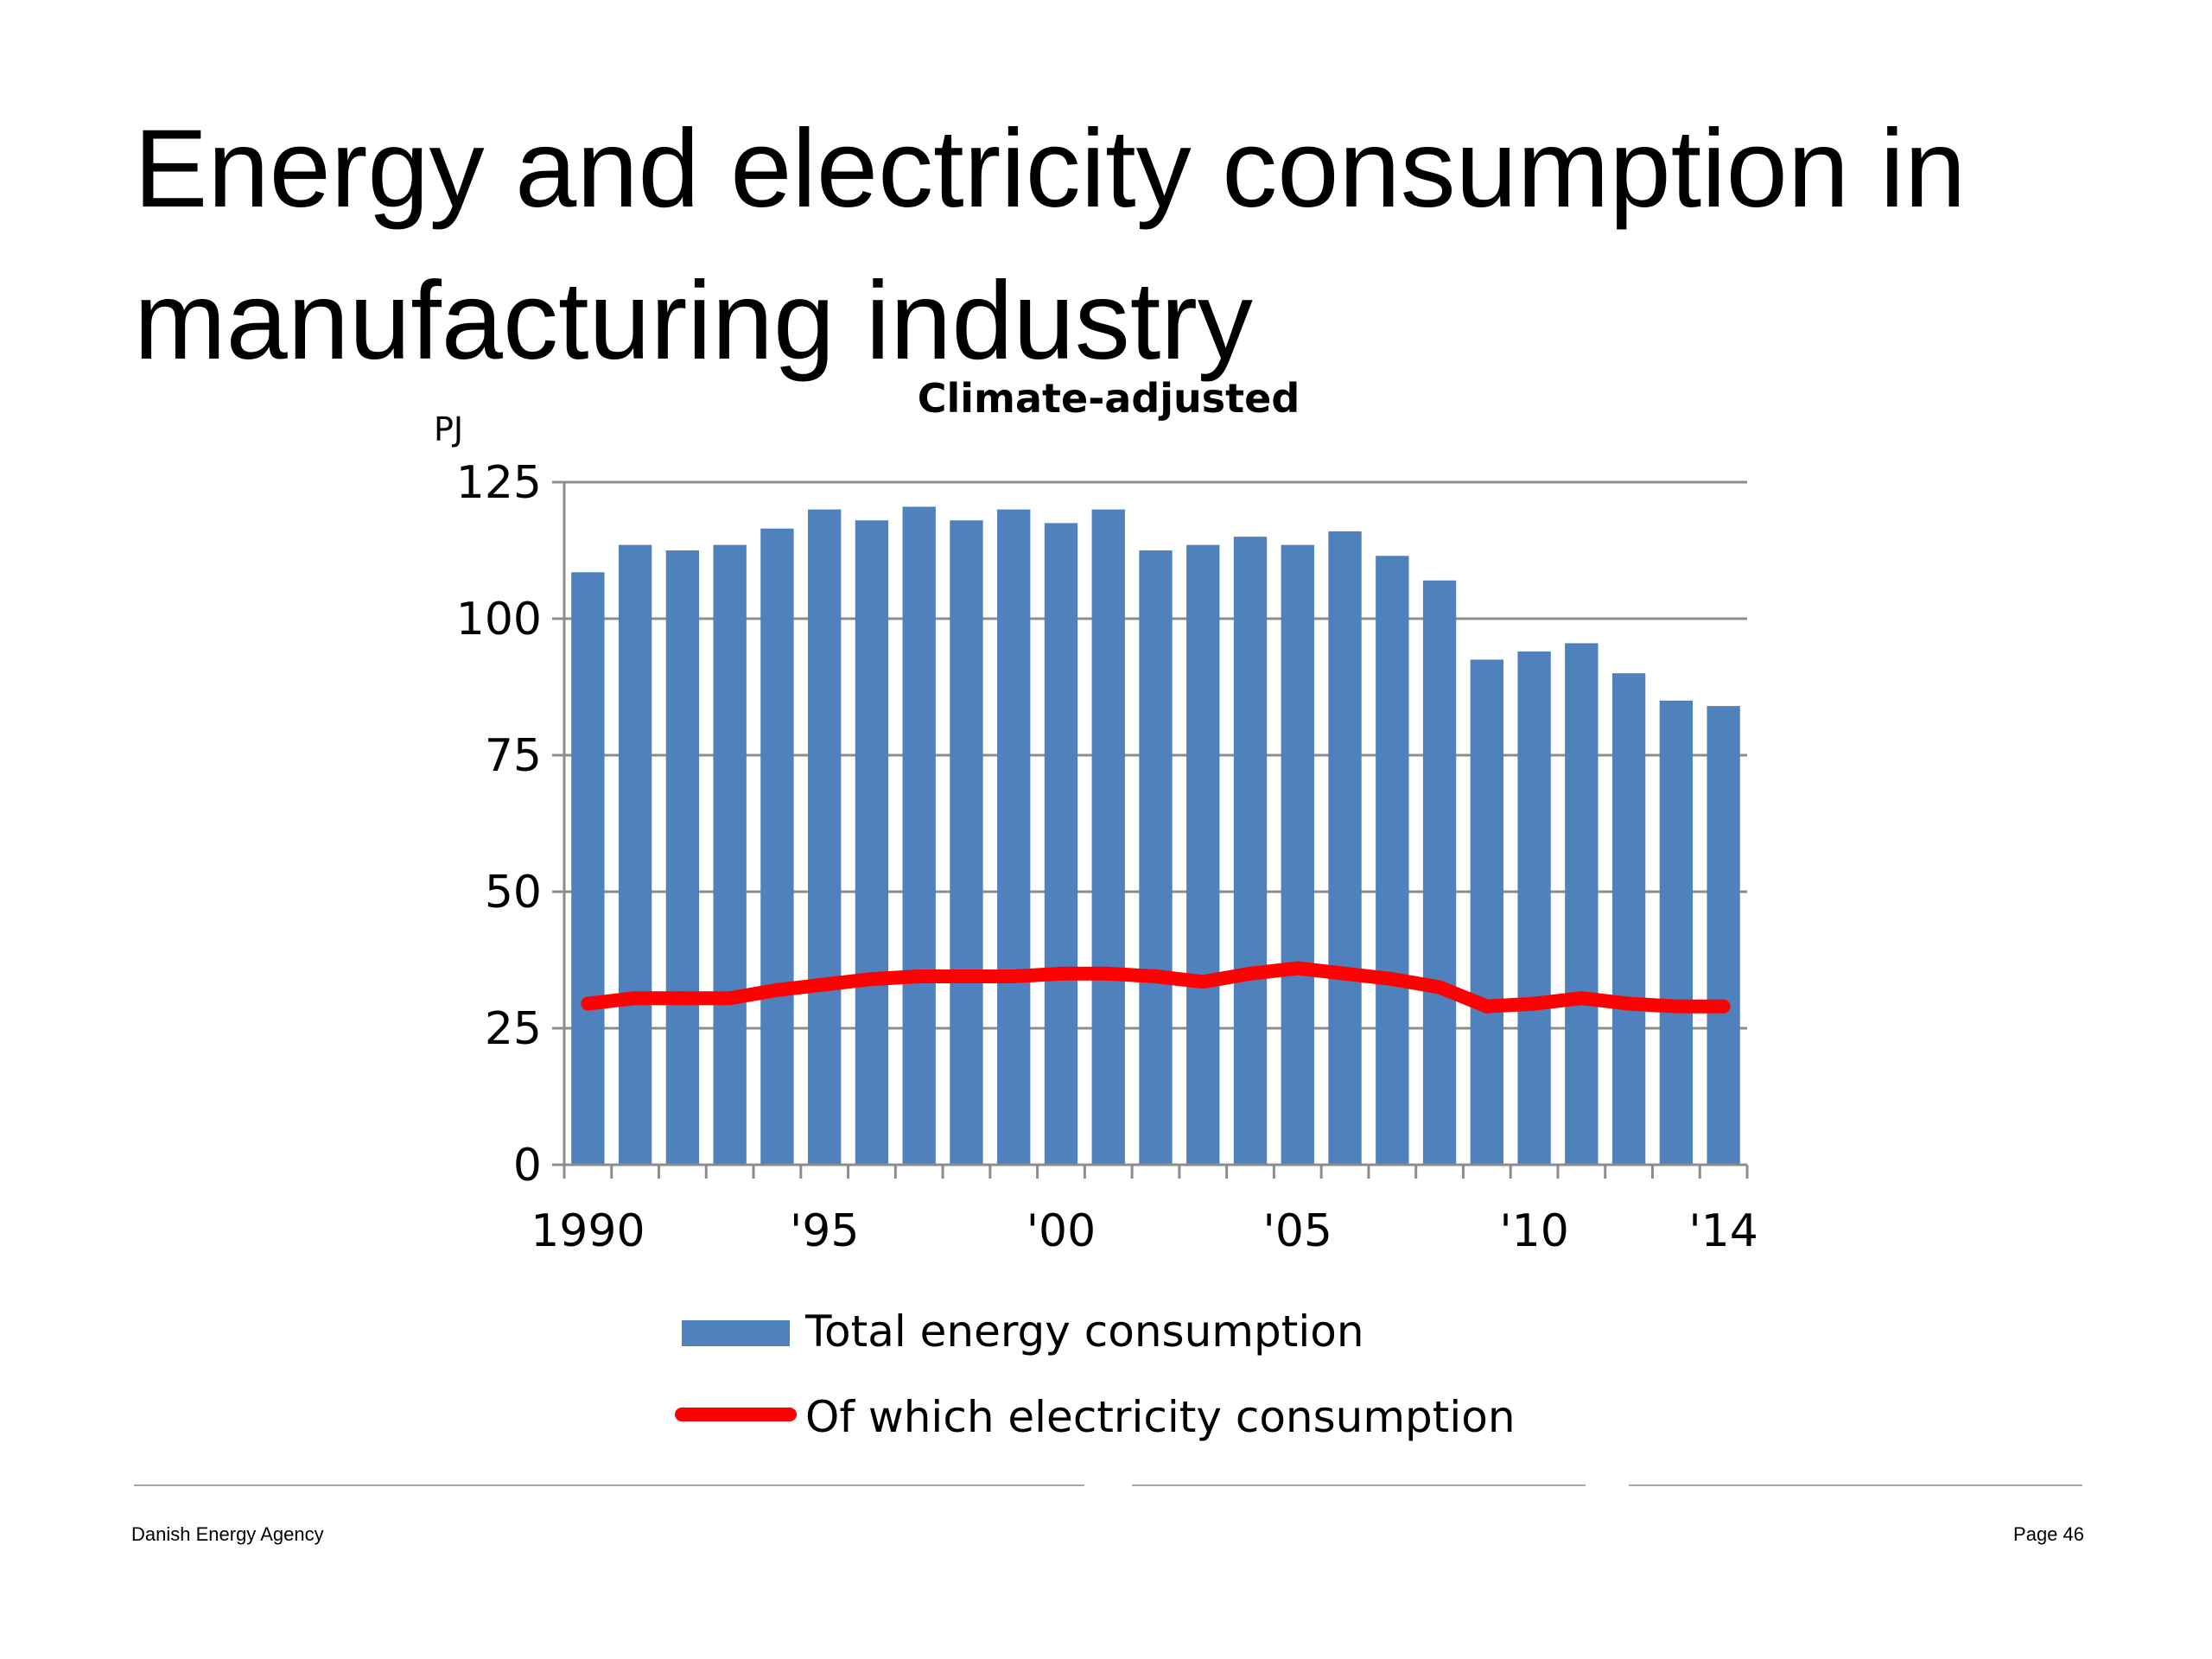 This screenshot has height=1659, width=2212. What do you see at coordinates (227, 1534) in the screenshot?
I see `footer-organization: Danish Energy Agency` at bounding box center [227, 1534].